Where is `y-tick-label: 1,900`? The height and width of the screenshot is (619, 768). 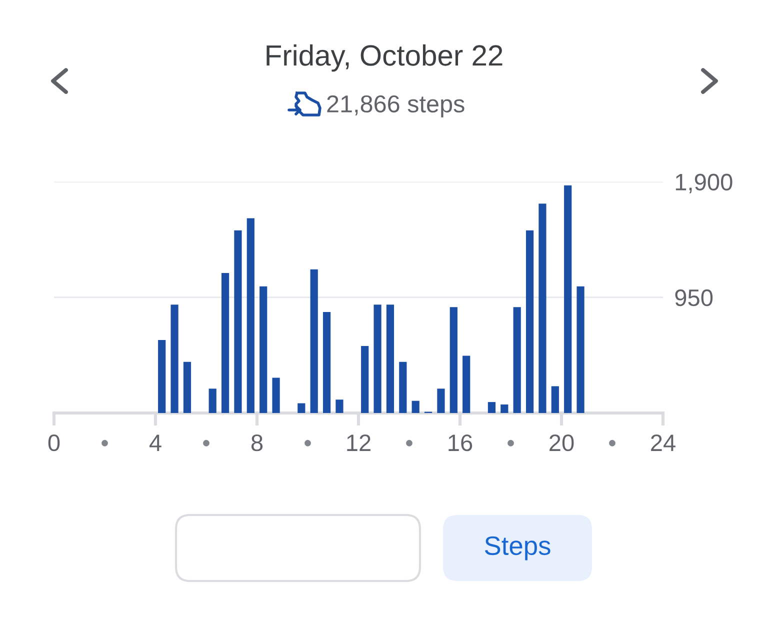
y-tick-label: 1,900 is located at coordinates (704, 184).